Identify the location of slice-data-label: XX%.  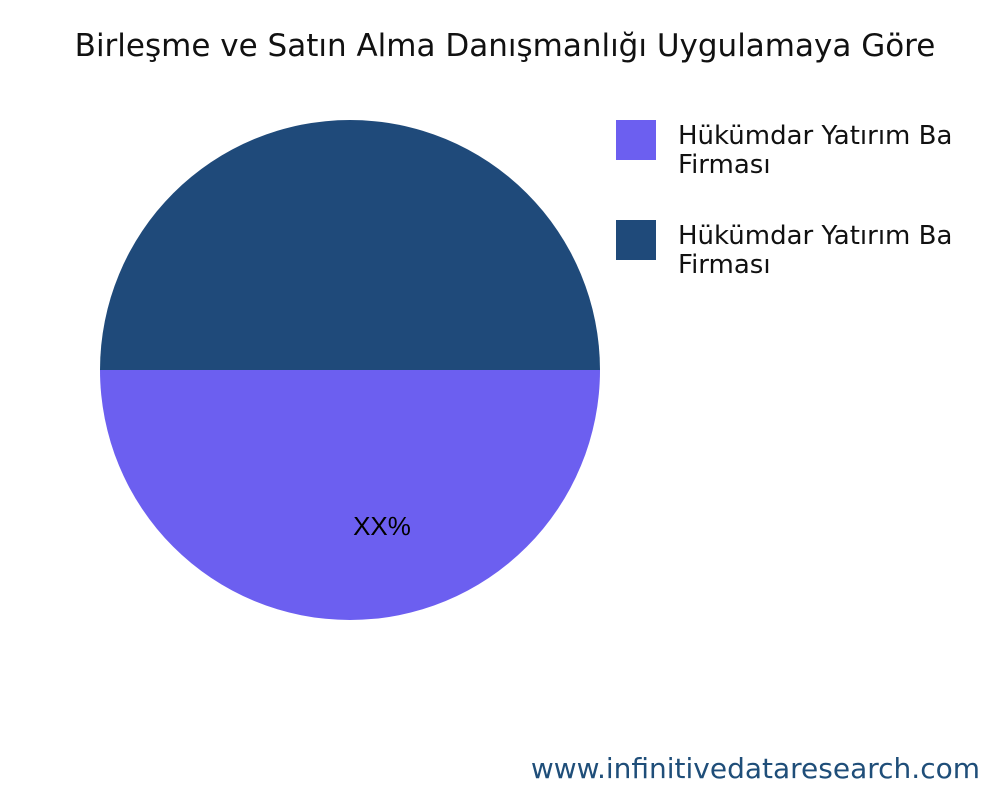
(382, 526).